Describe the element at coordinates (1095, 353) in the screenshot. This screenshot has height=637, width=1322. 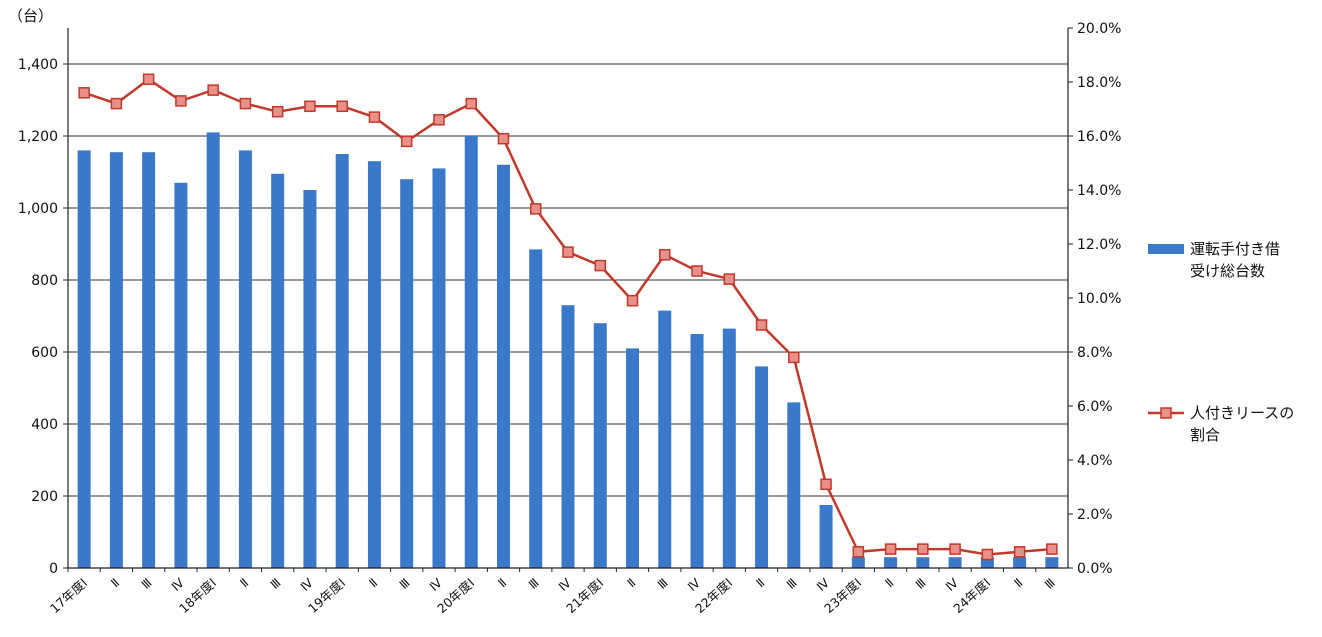
I see `right-tick-label: 8.0%` at that location.